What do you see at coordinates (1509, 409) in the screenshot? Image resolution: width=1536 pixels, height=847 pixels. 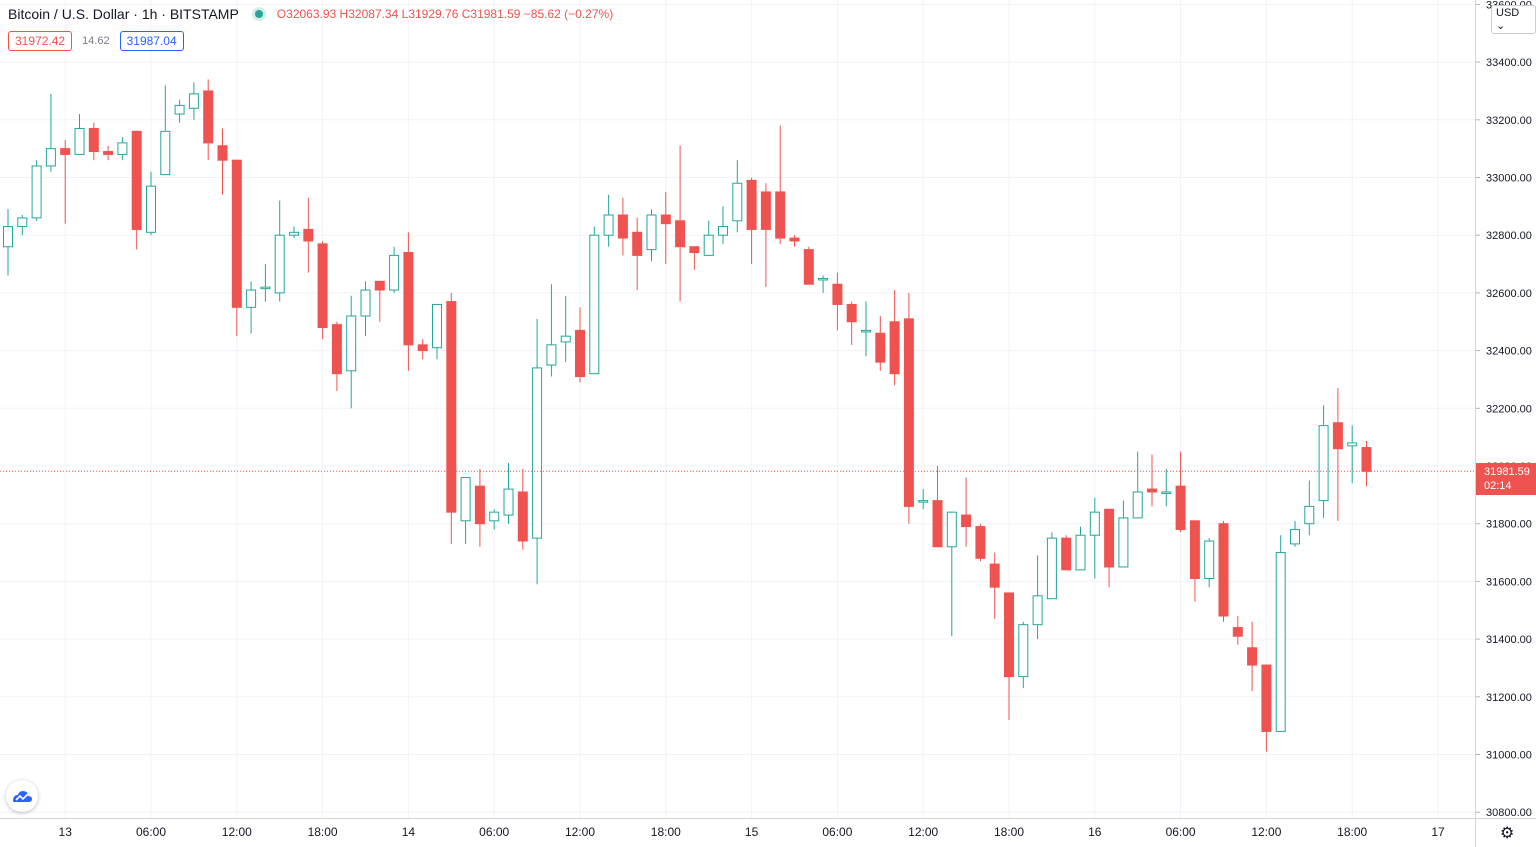 I see `y-tick-label: 32200.00` at bounding box center [1509, 409].